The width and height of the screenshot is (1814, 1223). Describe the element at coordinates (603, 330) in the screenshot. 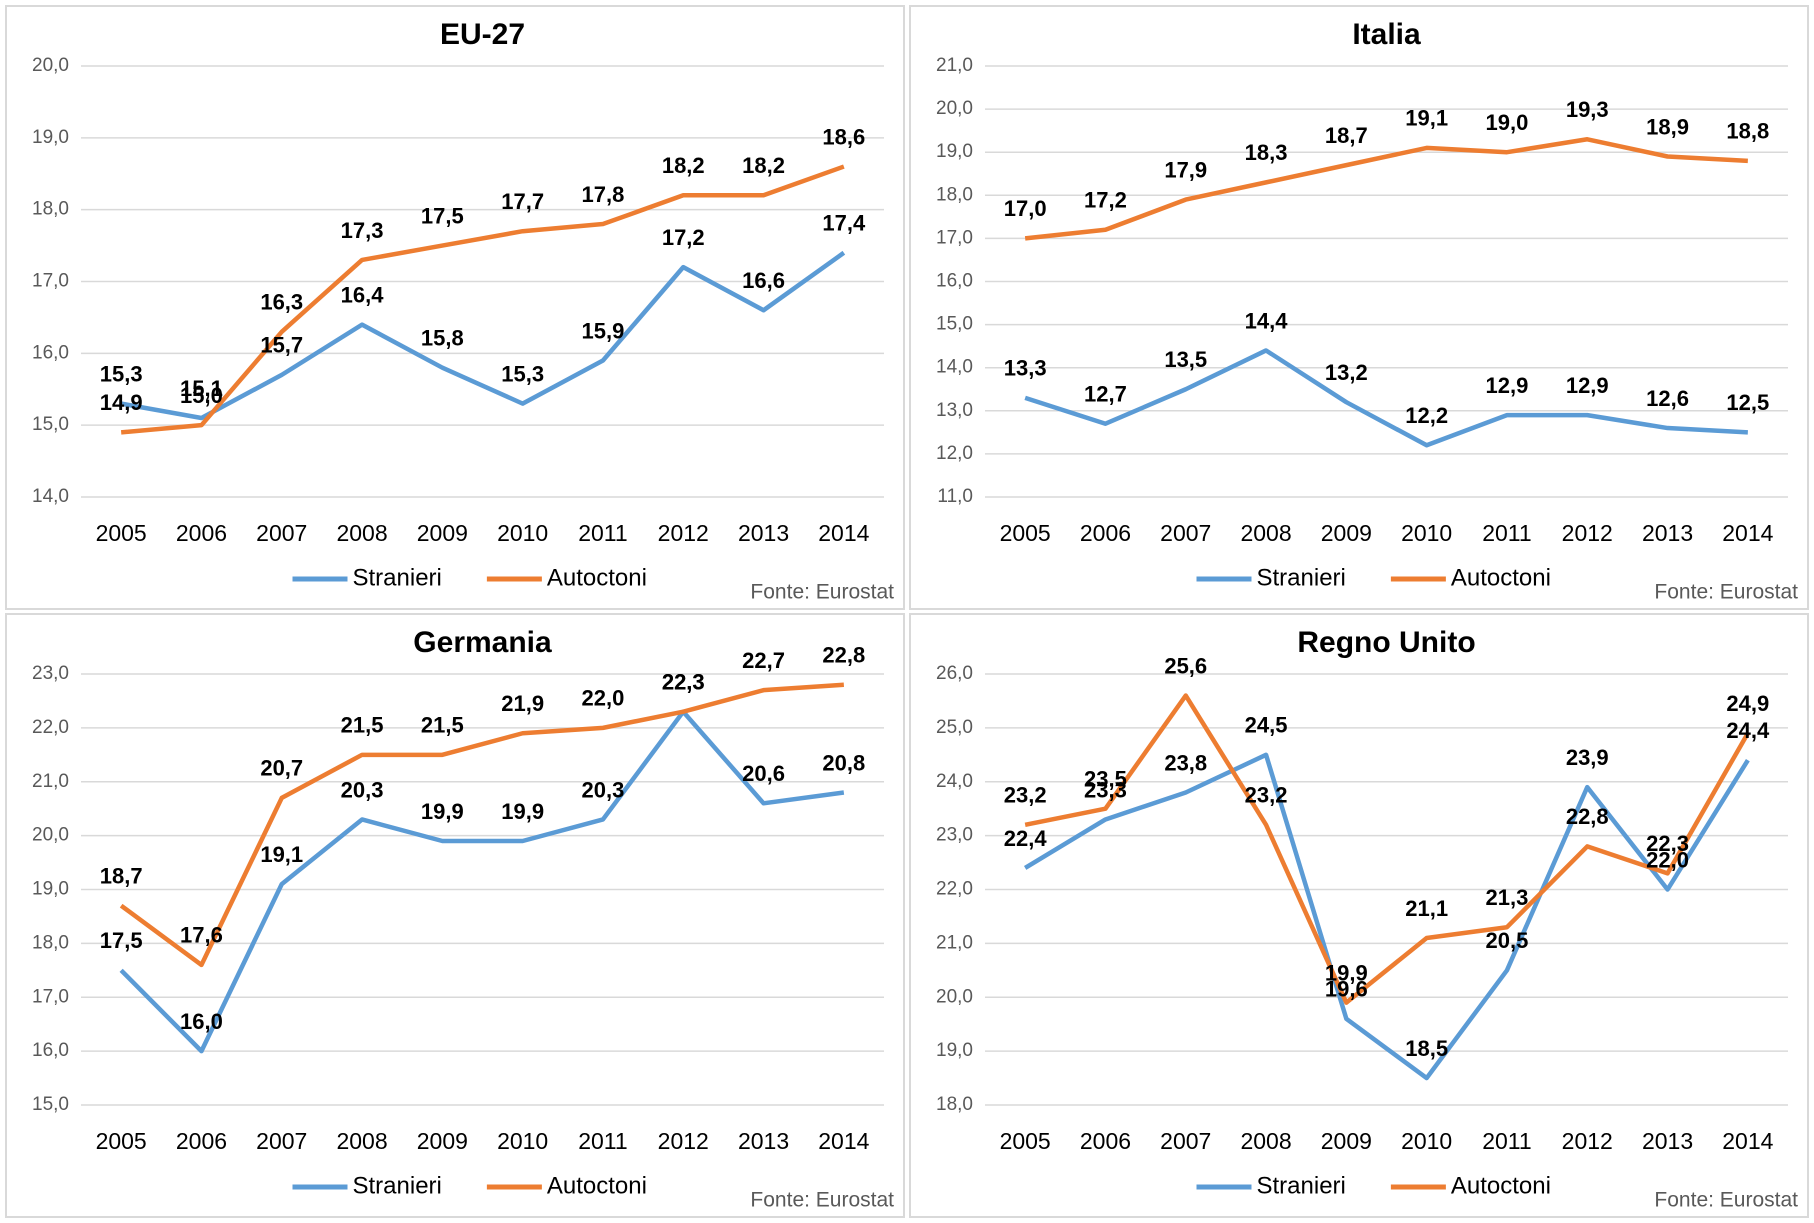

I see `data-label: 15,9` at that location.